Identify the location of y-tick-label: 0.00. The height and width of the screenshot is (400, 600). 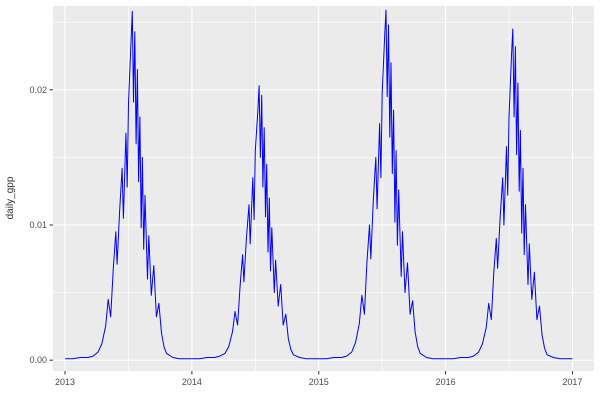
(38, 360).